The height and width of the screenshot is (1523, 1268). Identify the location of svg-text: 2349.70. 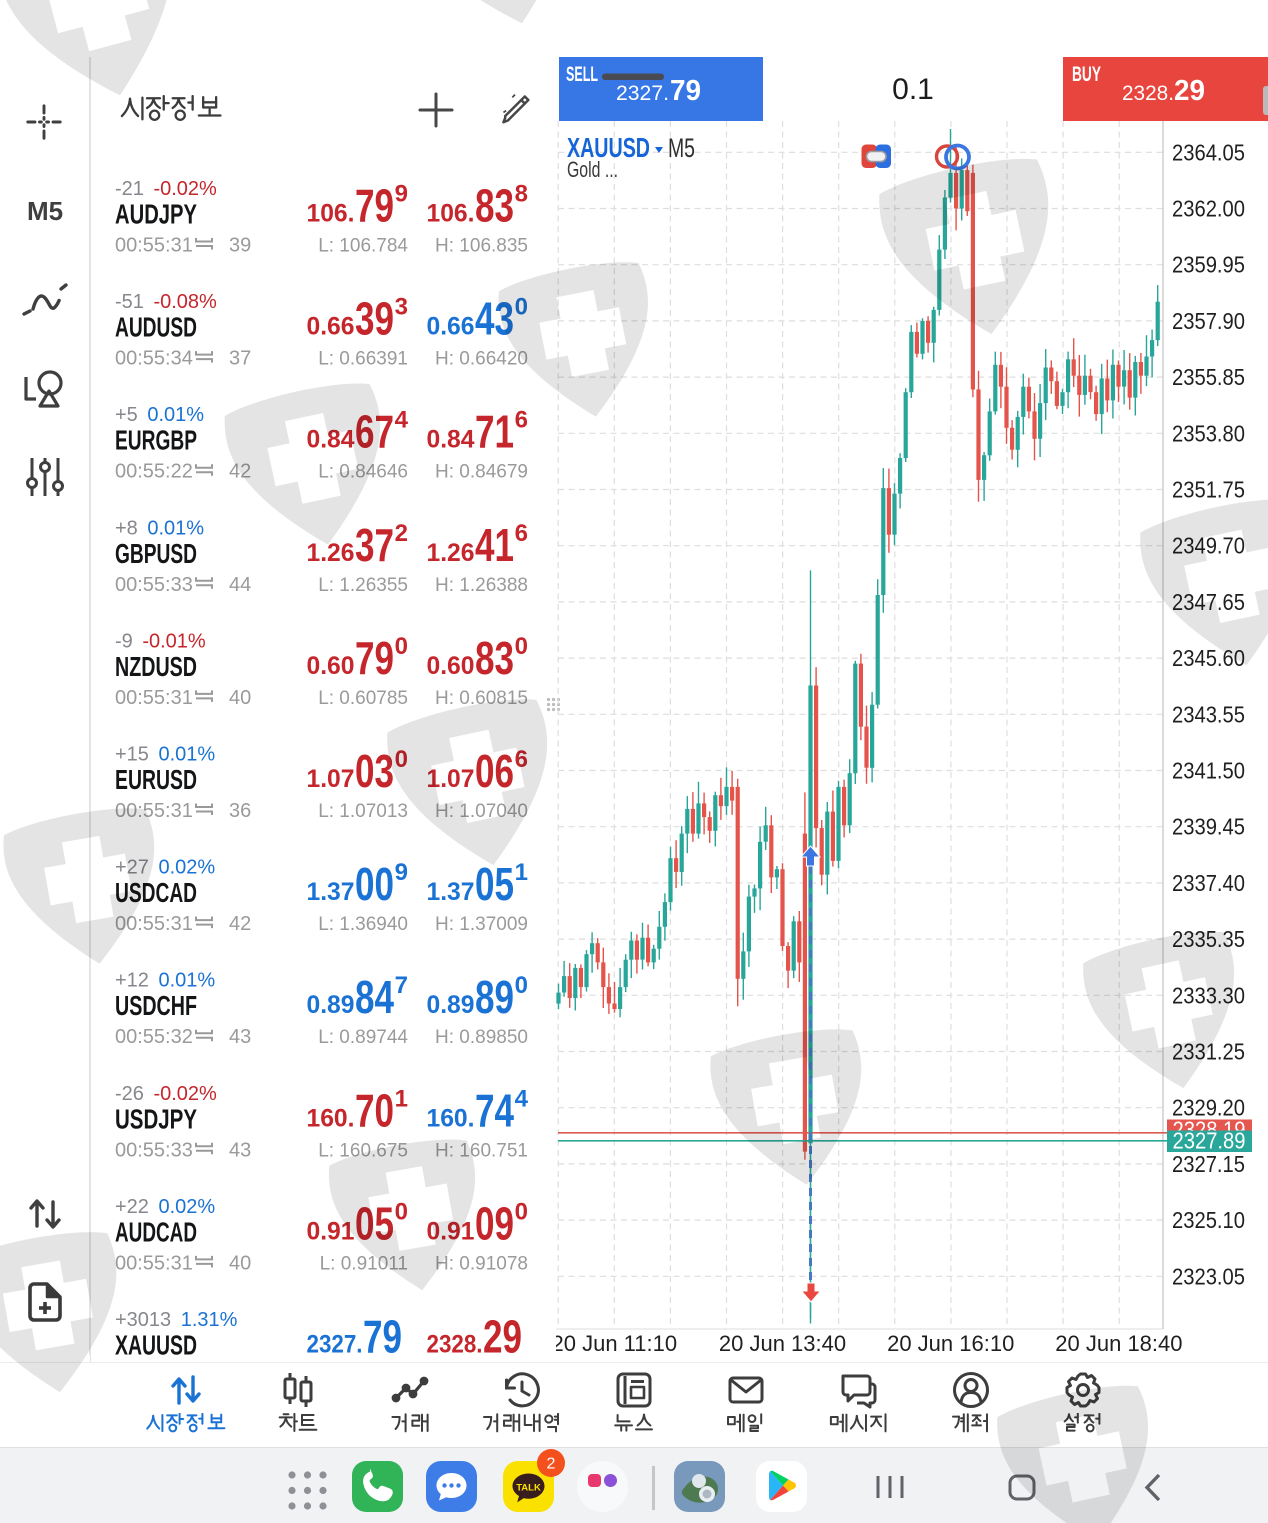
(1208, 546).